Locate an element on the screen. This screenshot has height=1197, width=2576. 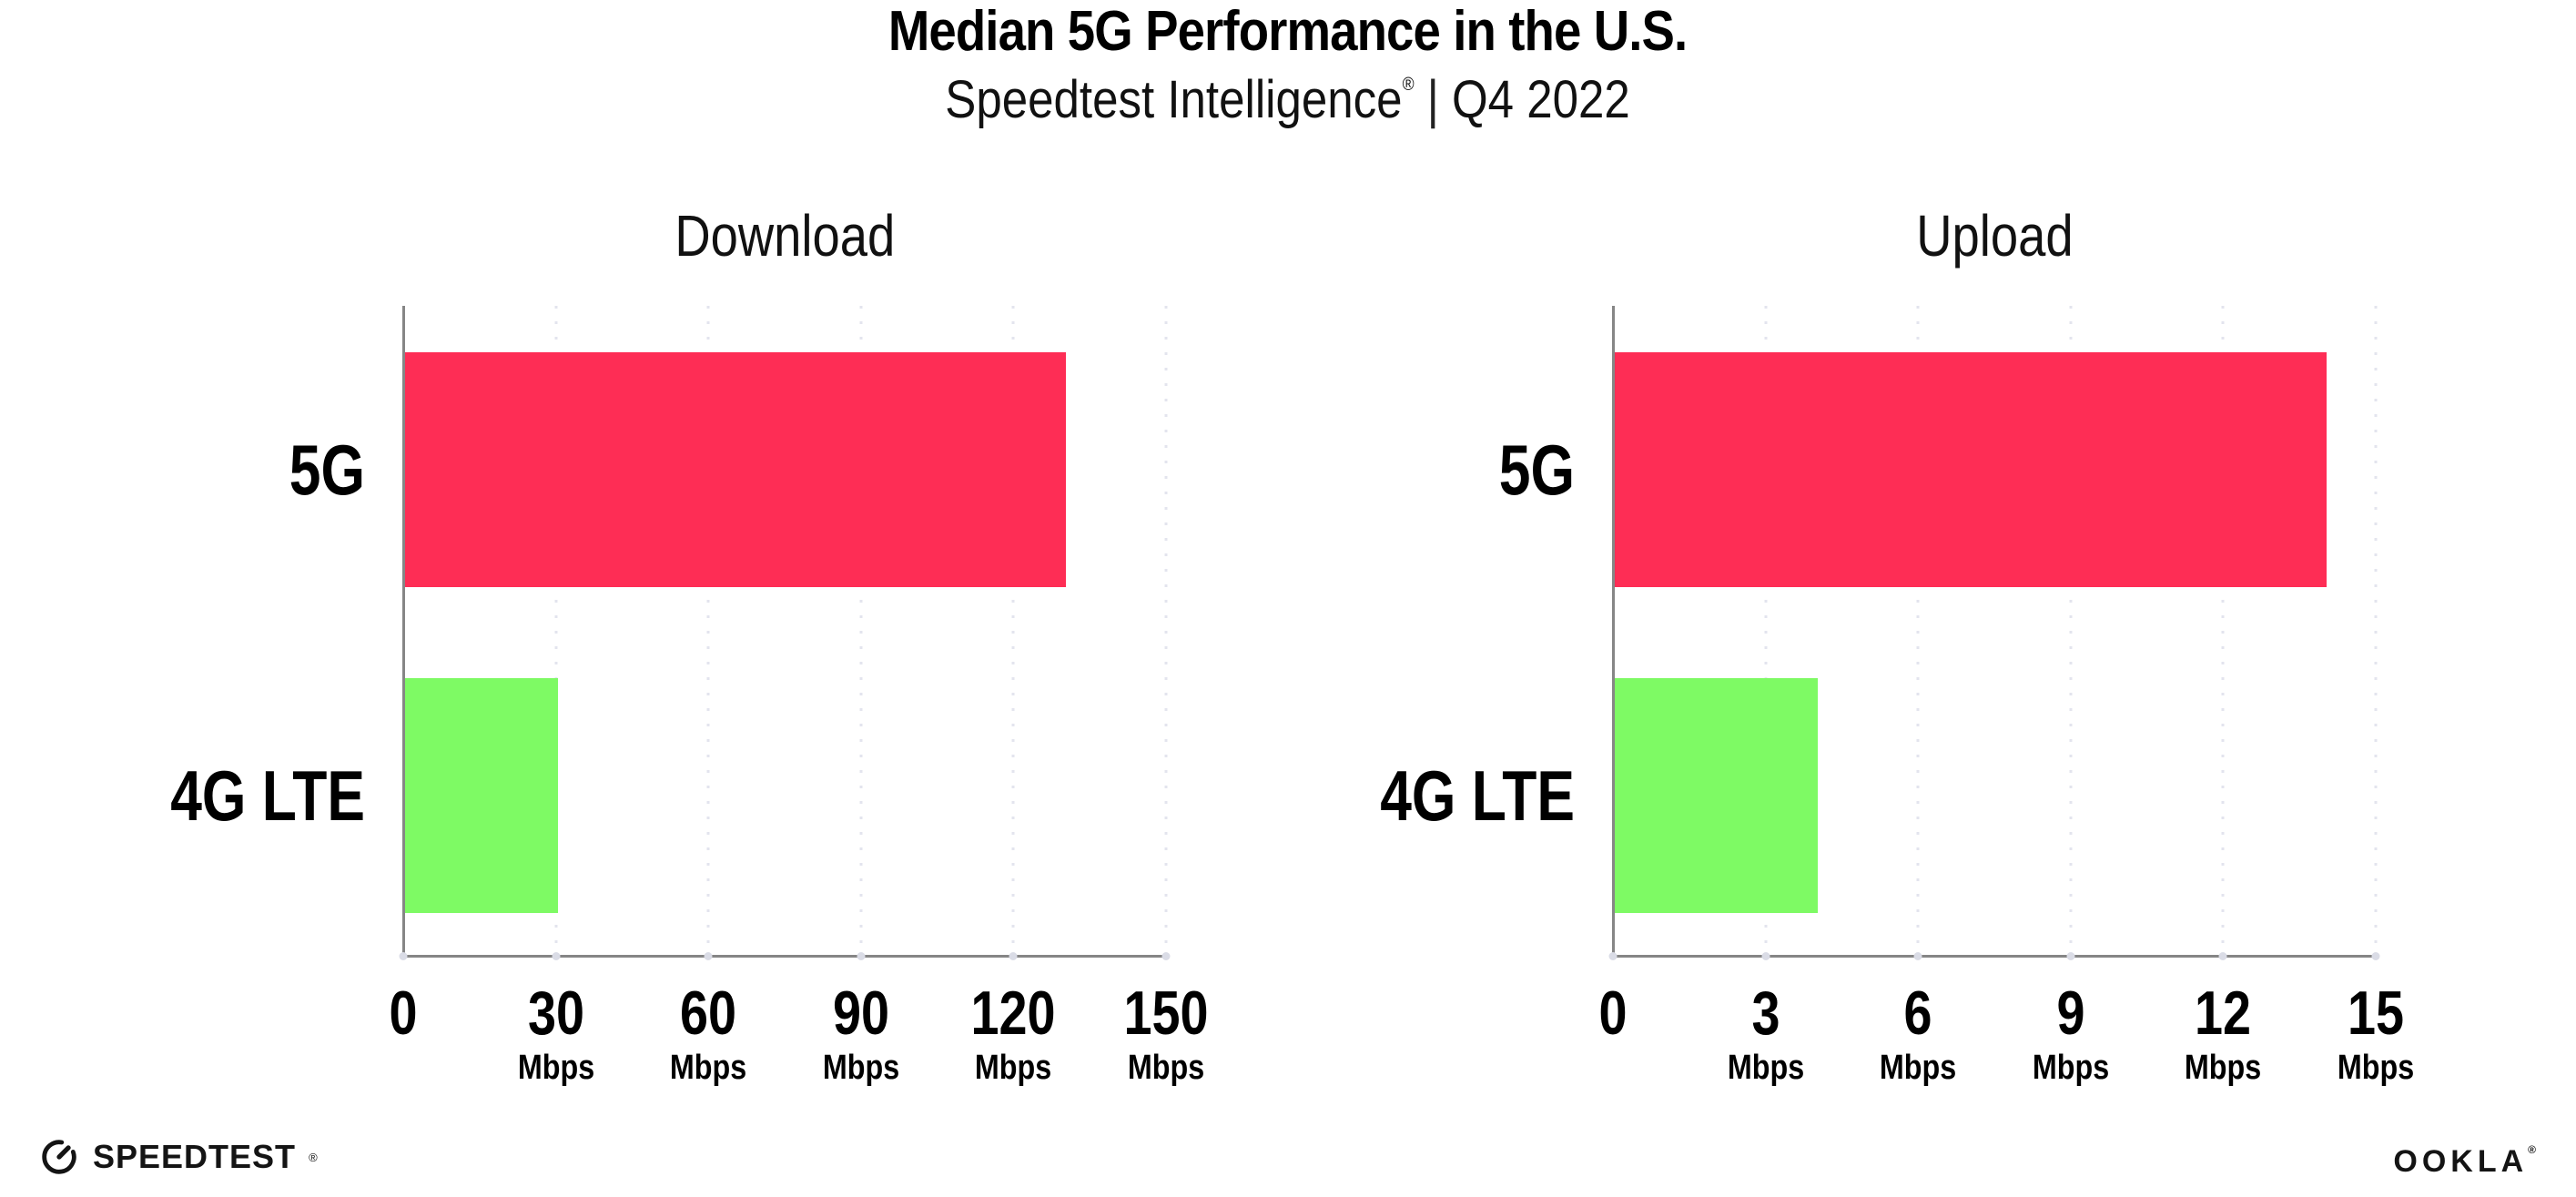
chart-title-text: Download is located at coordinates (784, 236).